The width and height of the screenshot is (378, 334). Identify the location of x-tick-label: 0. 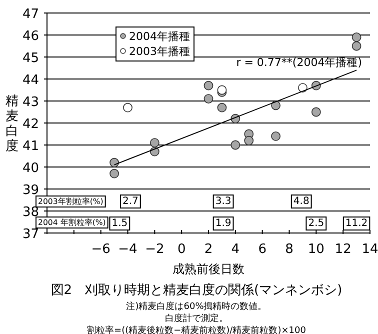
(181, 249).